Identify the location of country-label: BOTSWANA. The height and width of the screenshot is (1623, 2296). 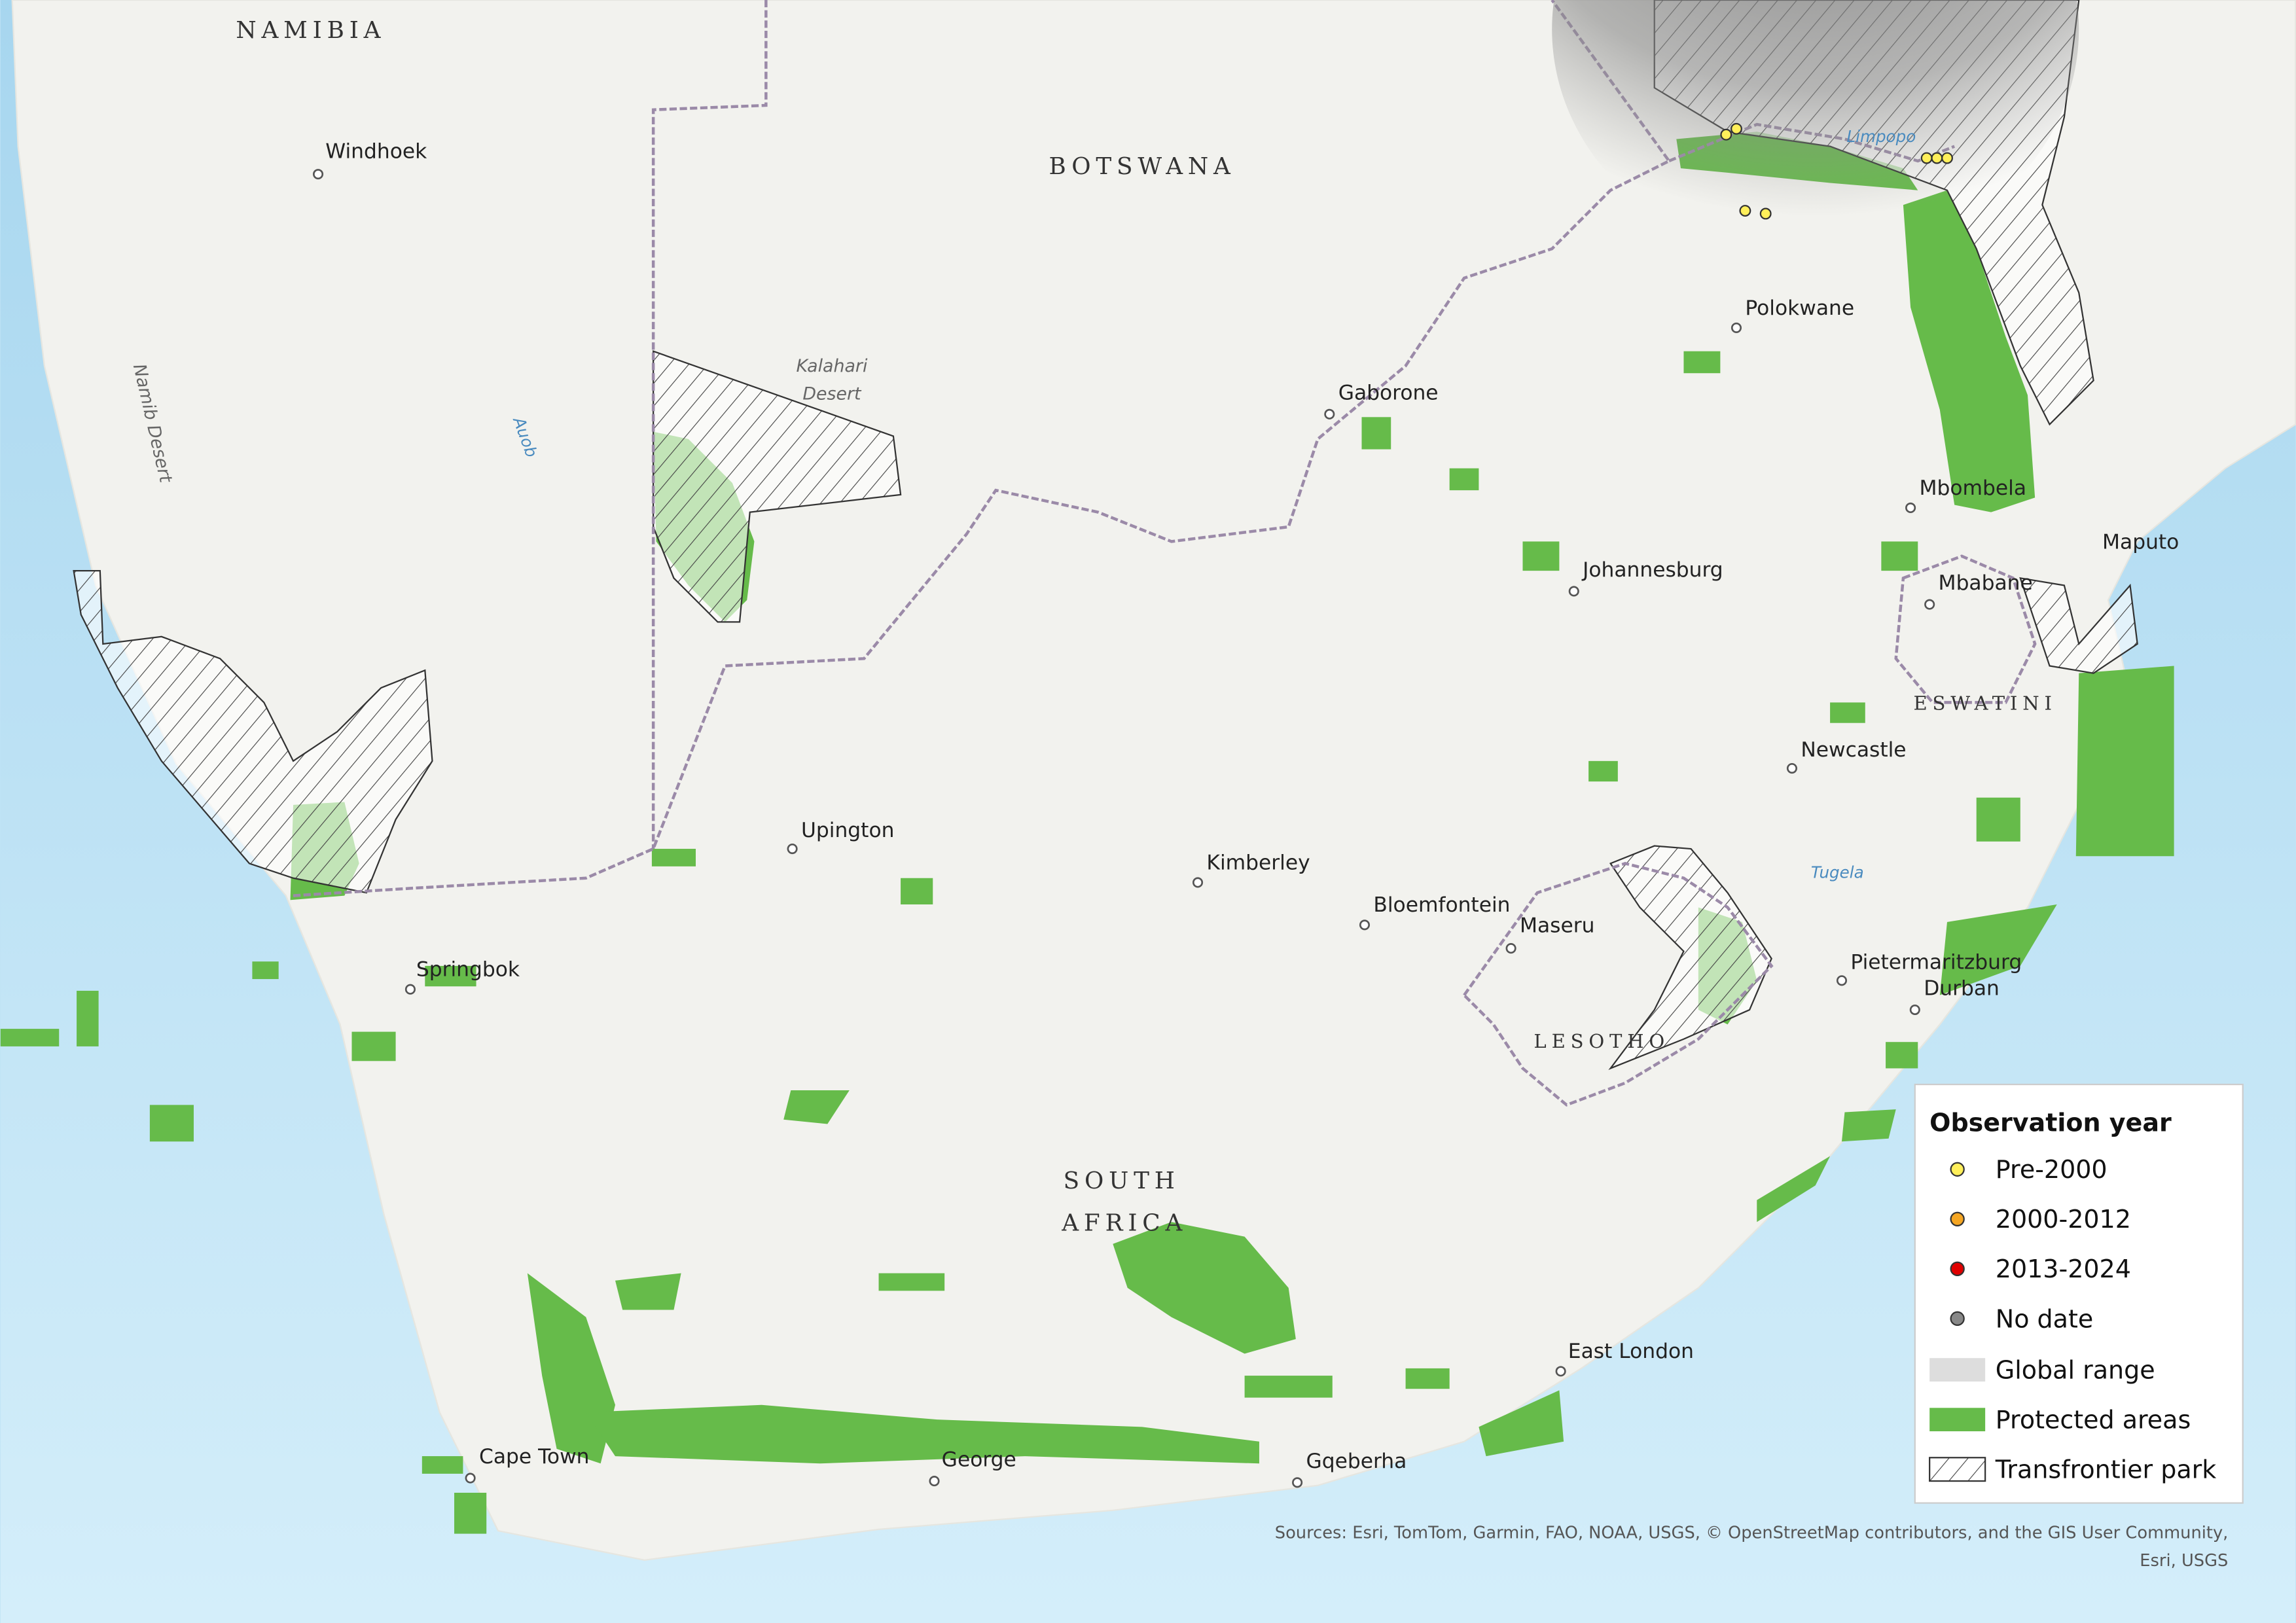
(1142, 166).